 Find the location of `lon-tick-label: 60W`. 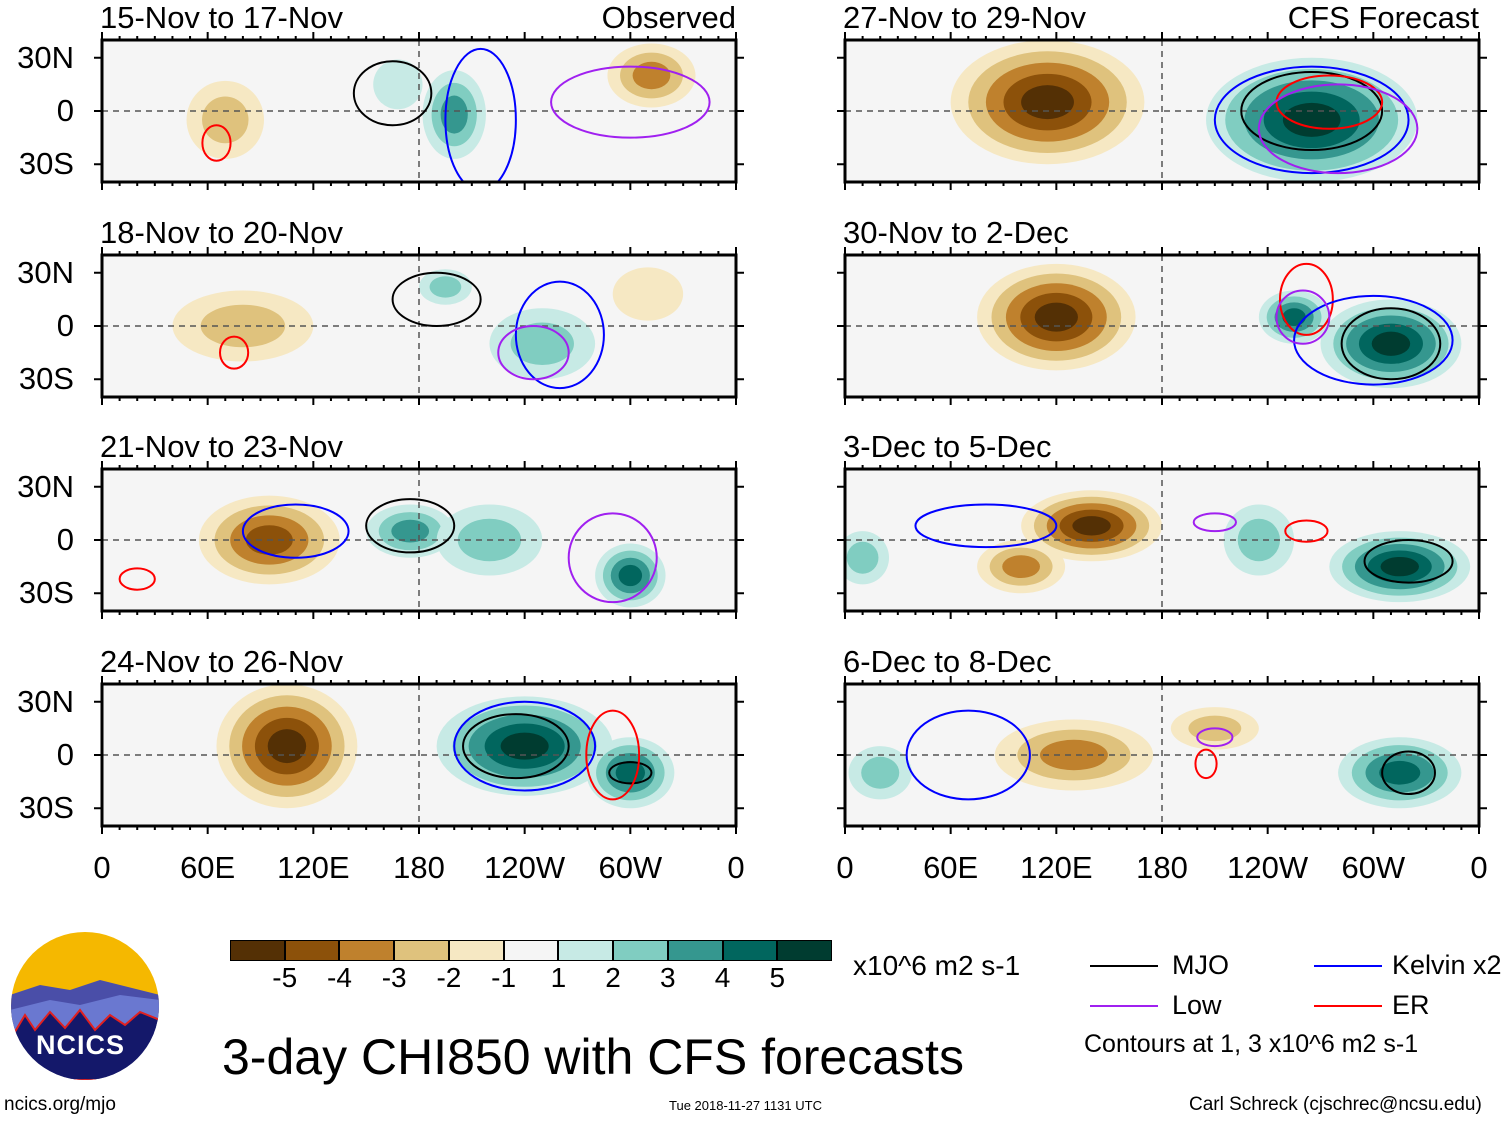

lon-tick-label: 60W is located at coordinates (630, 867).